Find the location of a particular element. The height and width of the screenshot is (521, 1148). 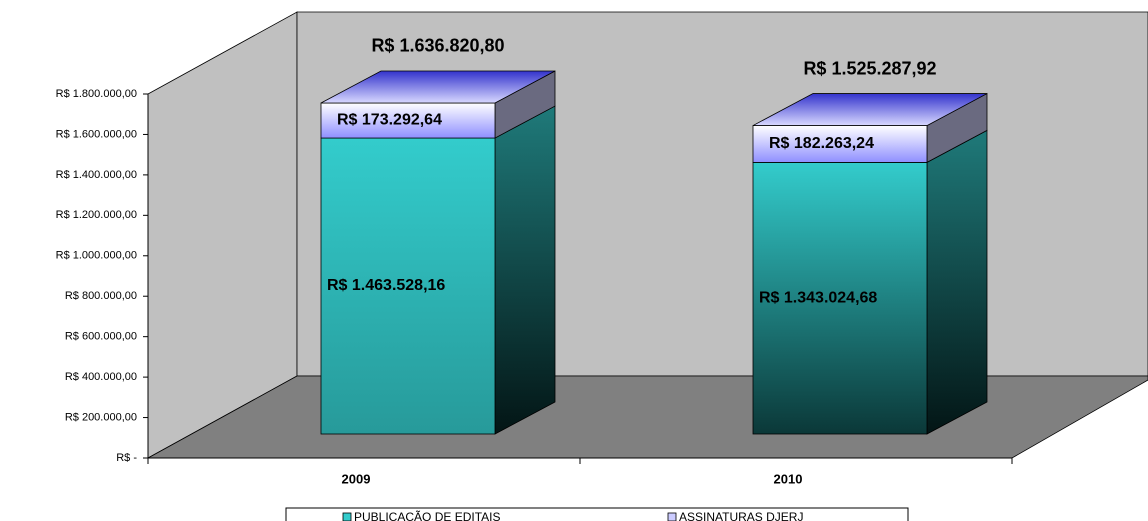

floor is located at coordinates (647, 417).